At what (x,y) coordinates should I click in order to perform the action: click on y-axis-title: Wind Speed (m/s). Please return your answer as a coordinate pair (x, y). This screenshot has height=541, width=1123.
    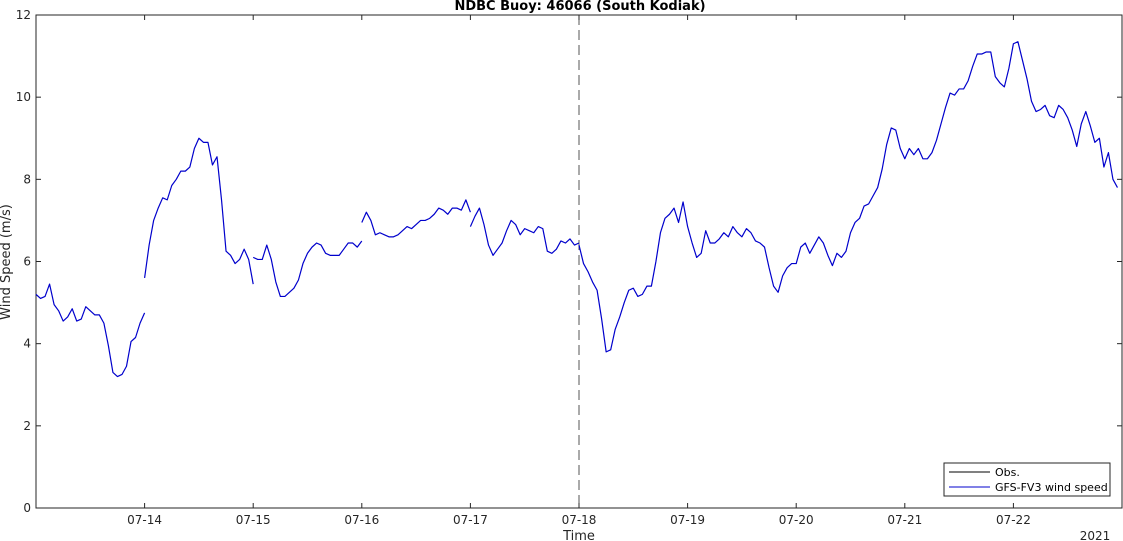
    Looking at the image, I should click on (7, 262).